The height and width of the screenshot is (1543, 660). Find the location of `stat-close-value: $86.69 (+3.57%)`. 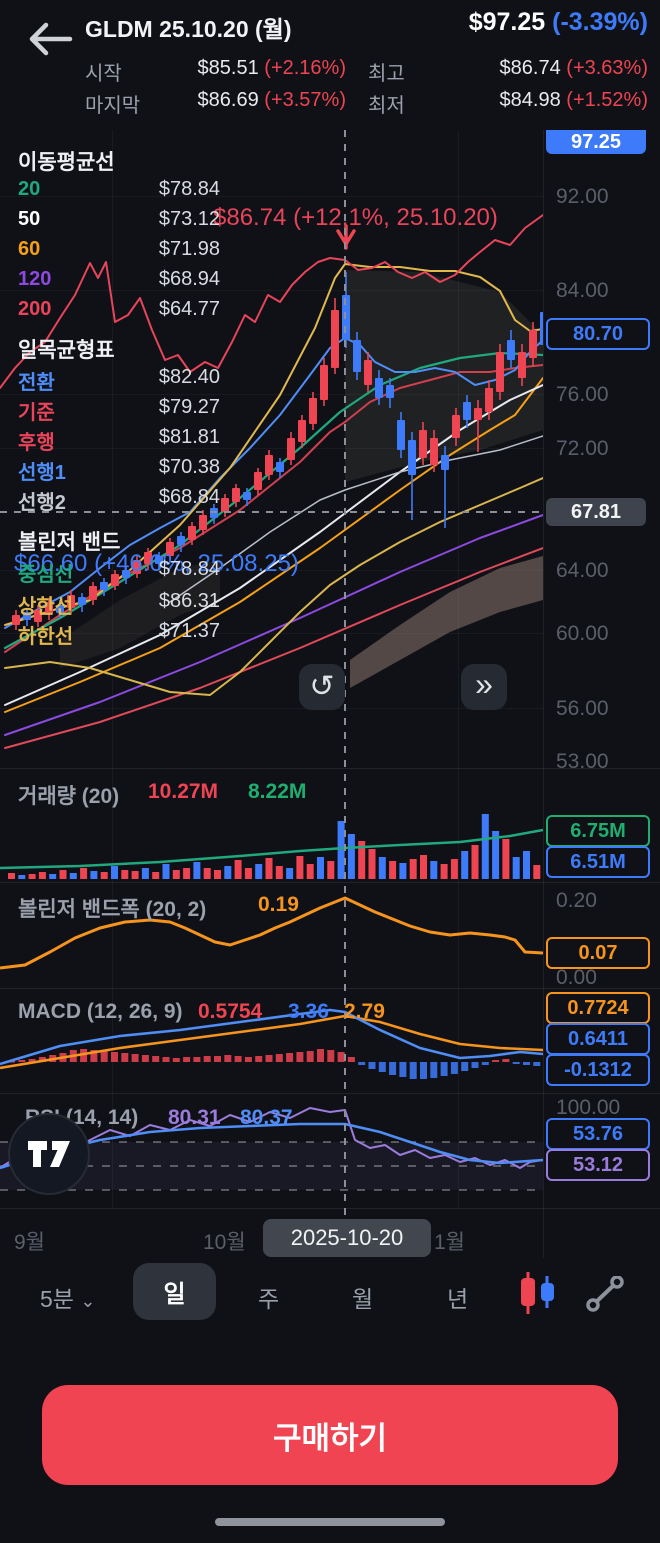

stat-close-value: $86.69 (+3.57%) is located at coordinates (271, 100).